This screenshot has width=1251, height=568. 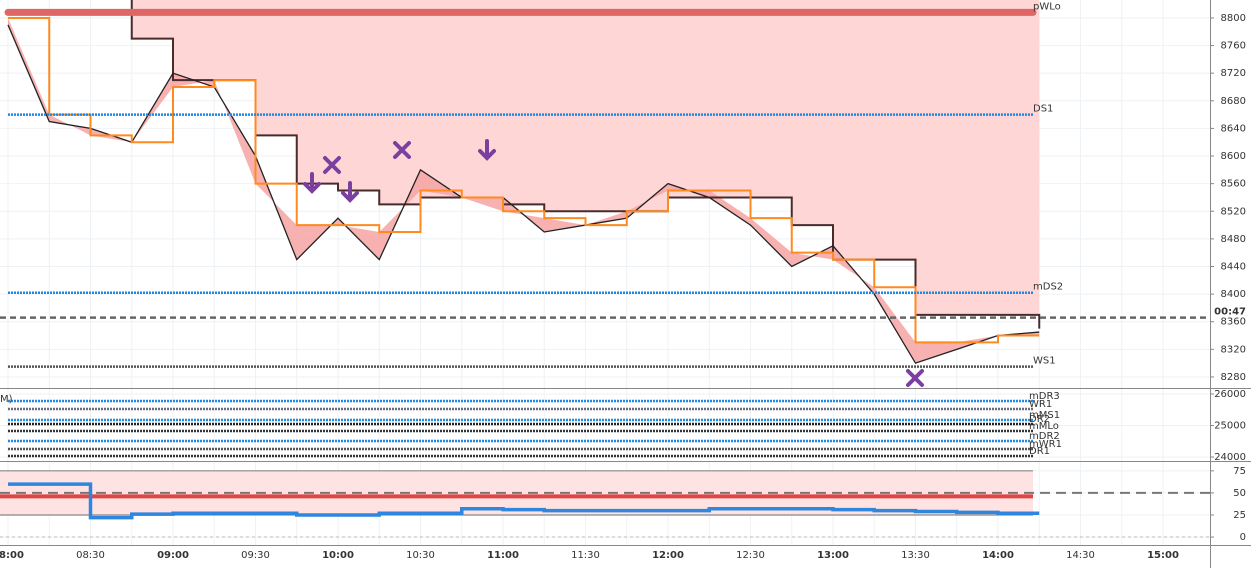 I want to click on x-tick-label: 12:00, so click(x=668, y=555).